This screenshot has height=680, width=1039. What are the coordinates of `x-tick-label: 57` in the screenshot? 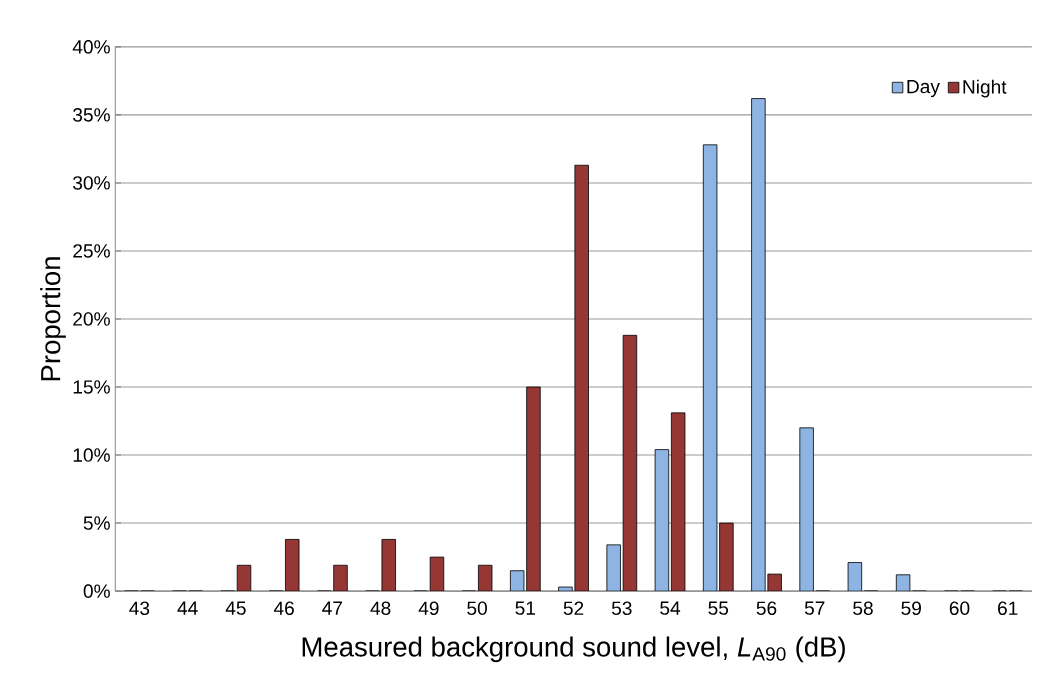 It's located at (814, 608).